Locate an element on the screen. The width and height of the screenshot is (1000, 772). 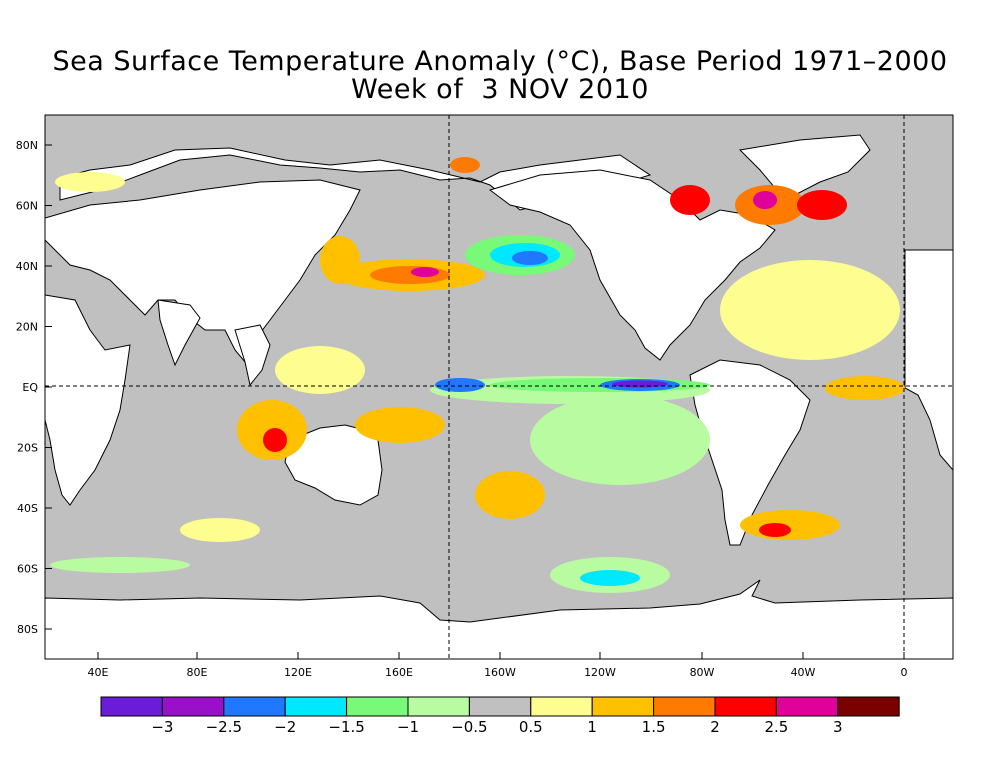
warm-anomaly-barents-sea is located at coordinates (90, 182).